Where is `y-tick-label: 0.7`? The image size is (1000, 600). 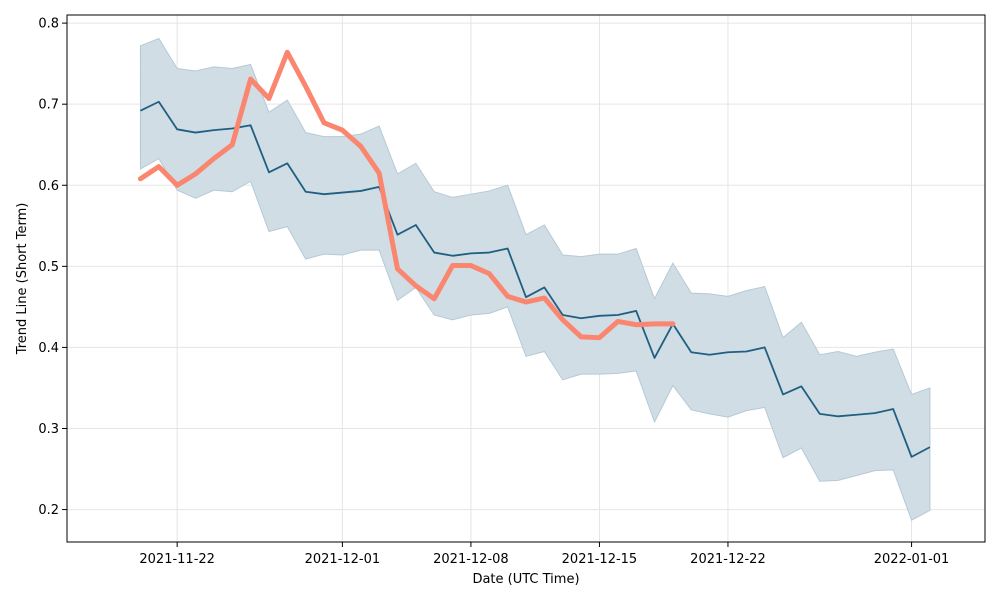 y-tick-label: 0.7 is located at coordinates (48, 105).